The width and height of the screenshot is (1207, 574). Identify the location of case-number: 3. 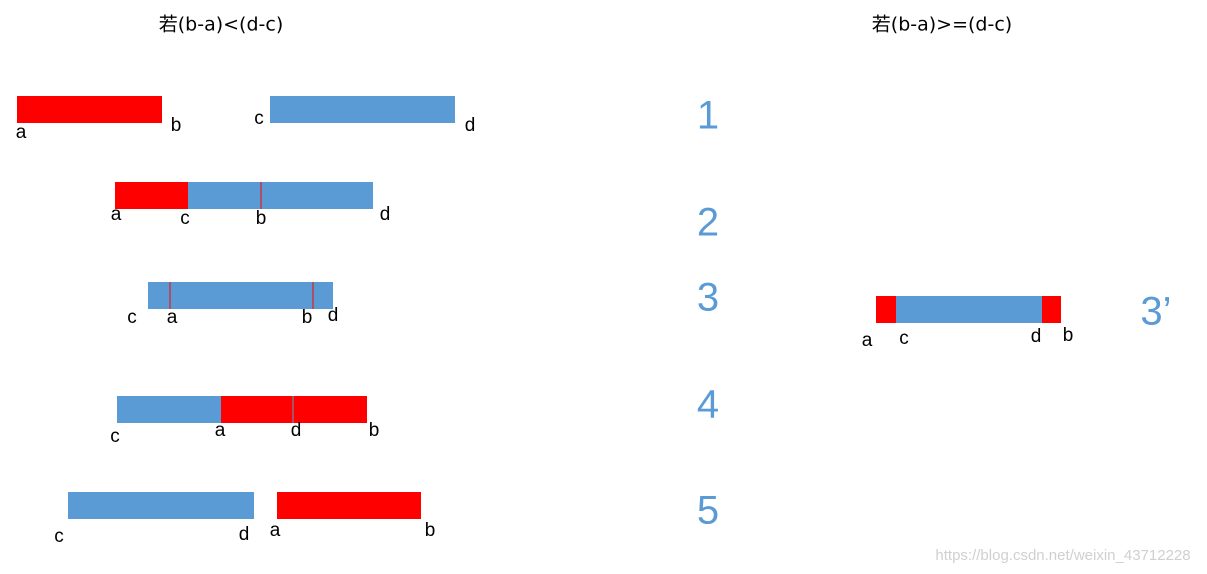
(708, 298).